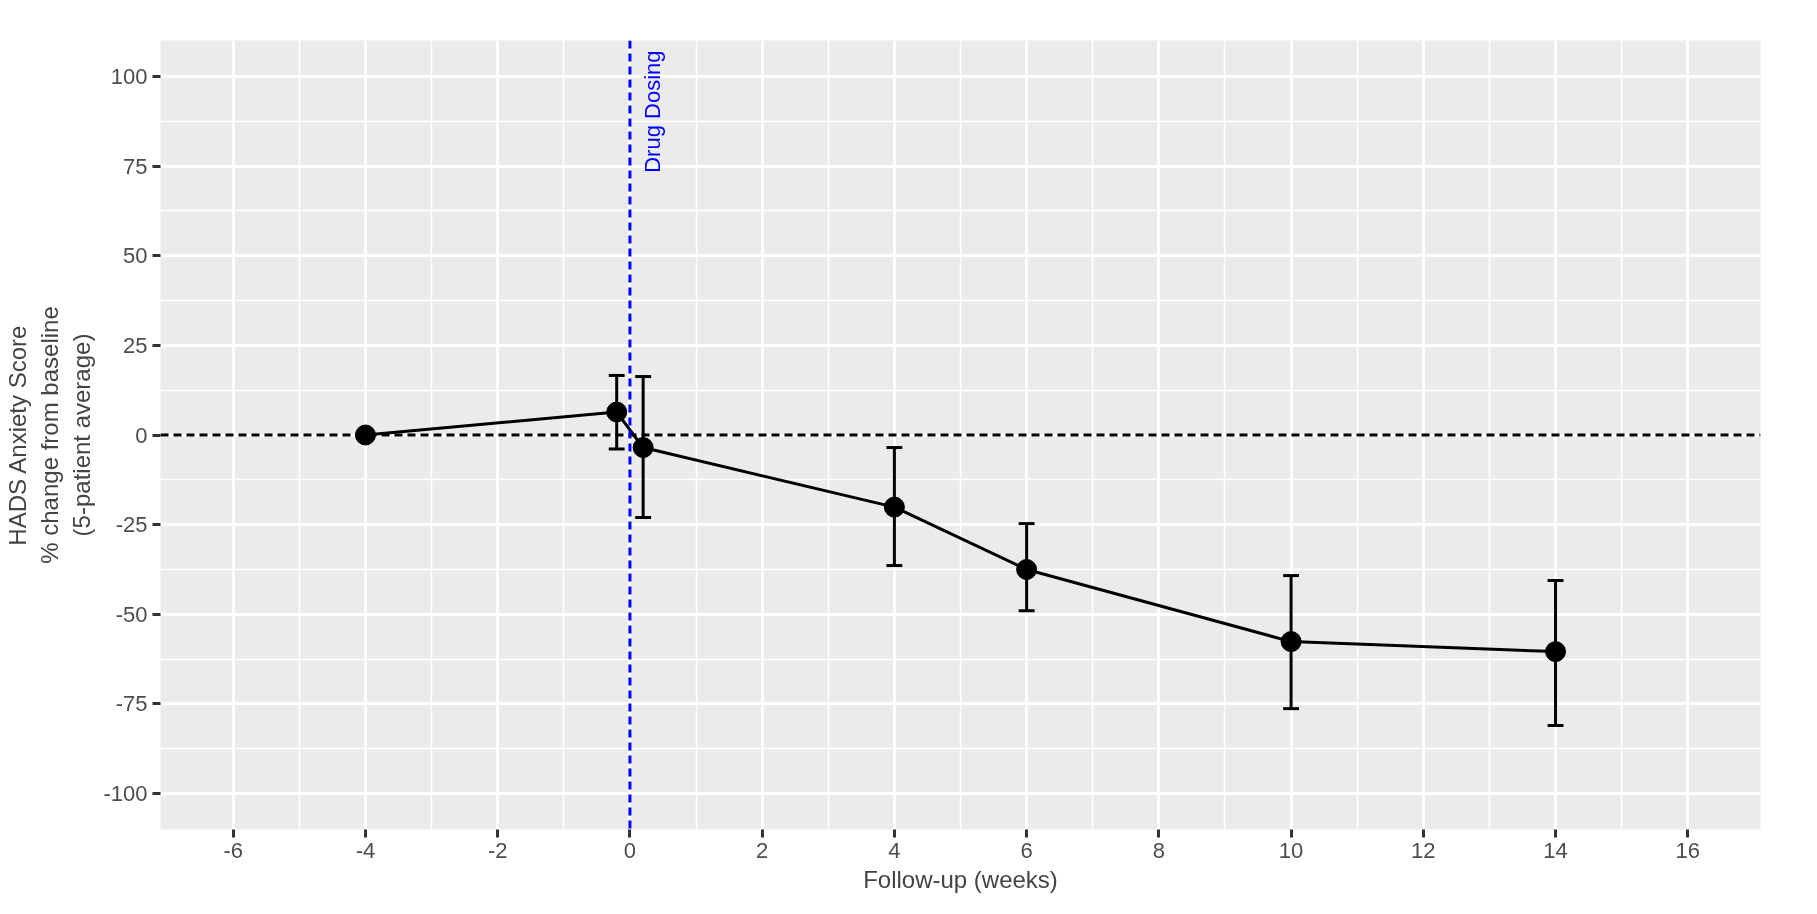 This screenshot has width=1817, height=914. I want to click on x-tick-label: -6, so click(233, 850).